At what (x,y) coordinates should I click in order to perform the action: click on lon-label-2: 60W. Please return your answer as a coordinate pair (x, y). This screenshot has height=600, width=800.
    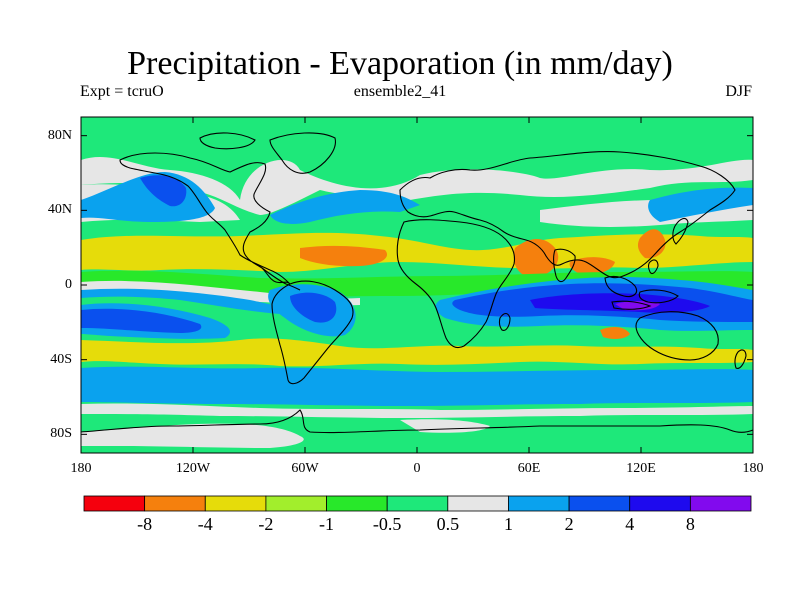
    Looking at the image, I should click on (305, 468).